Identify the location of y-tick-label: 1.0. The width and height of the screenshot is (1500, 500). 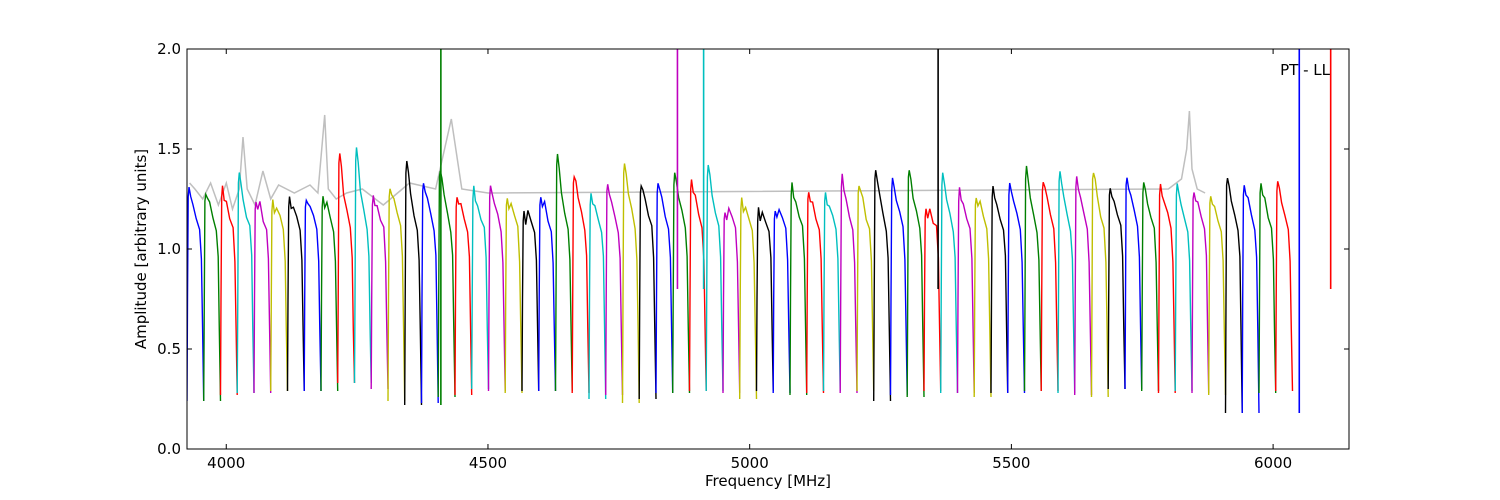
(169, 249).